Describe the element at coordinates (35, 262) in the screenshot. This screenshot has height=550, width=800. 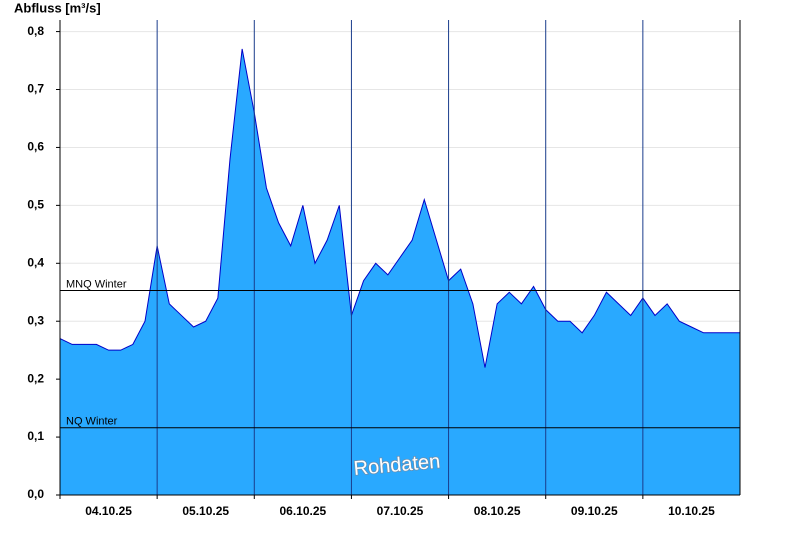
I see `y-tick-label: 0,4` at that location.